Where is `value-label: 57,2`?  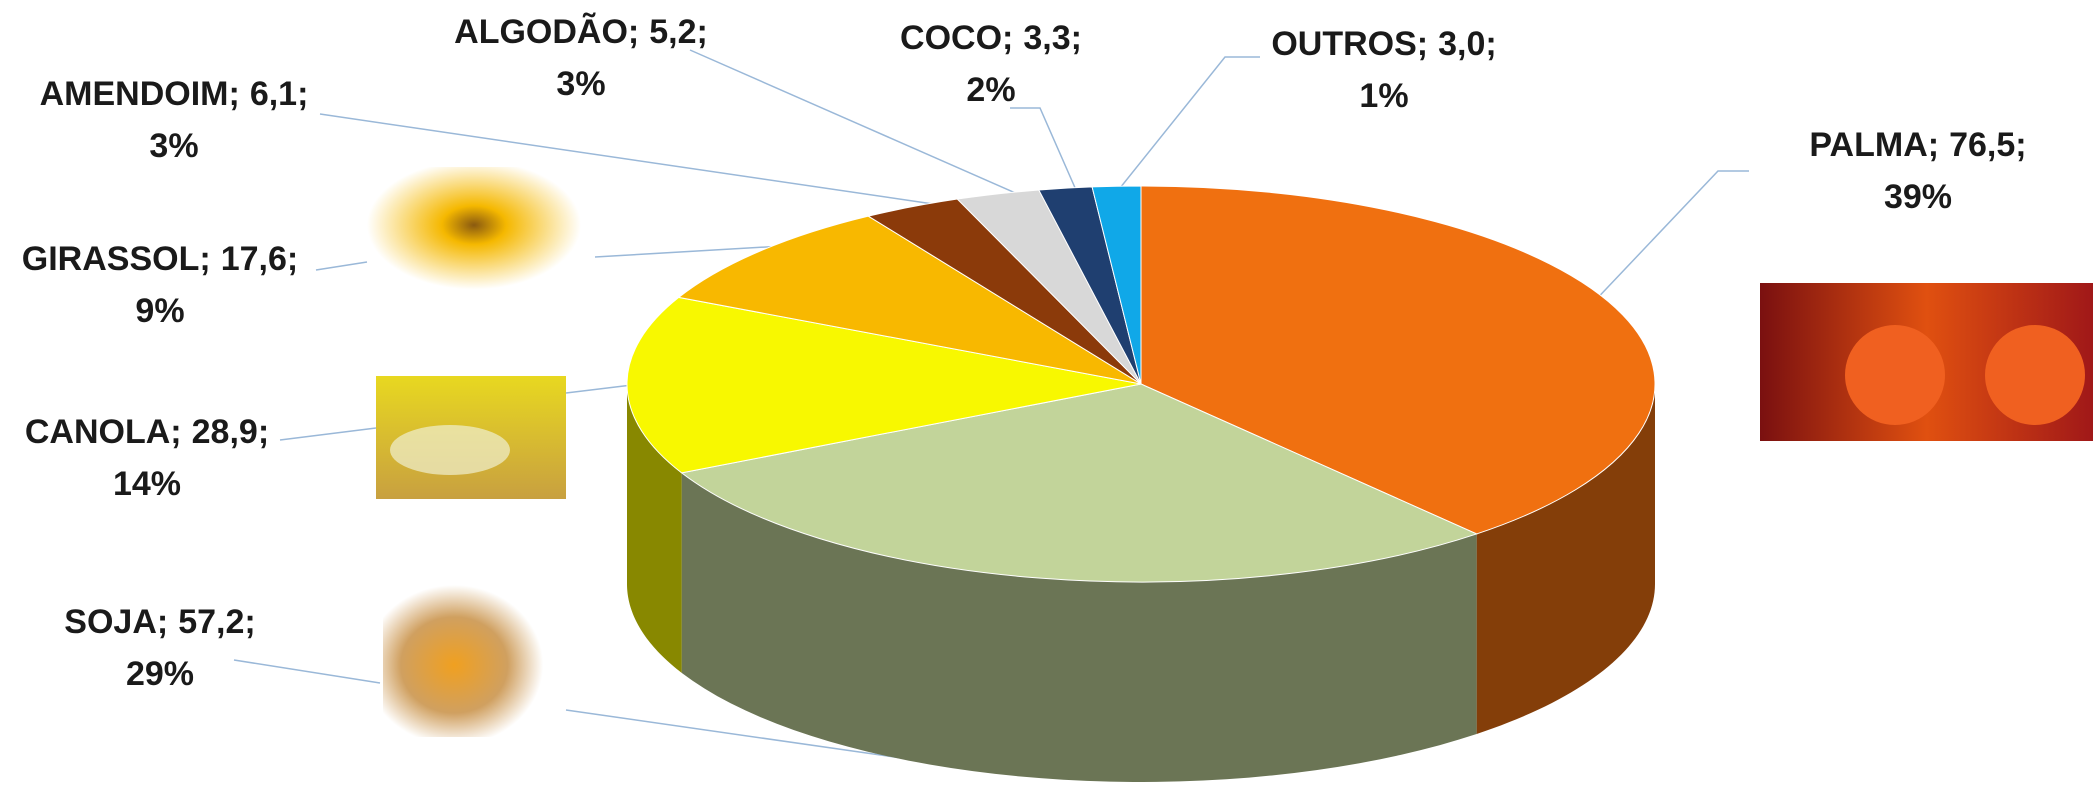 value-label: 57,2 is located at coordinates (211, 622).